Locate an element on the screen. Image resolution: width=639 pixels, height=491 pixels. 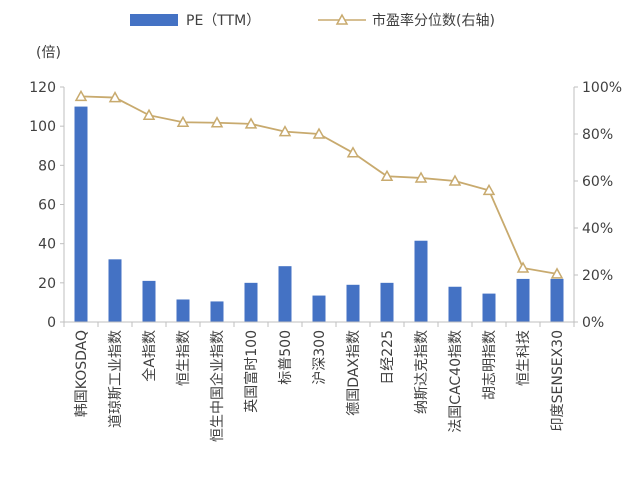
x-tick-label: 德国DAX指数 is located at coordinates (354, 373).